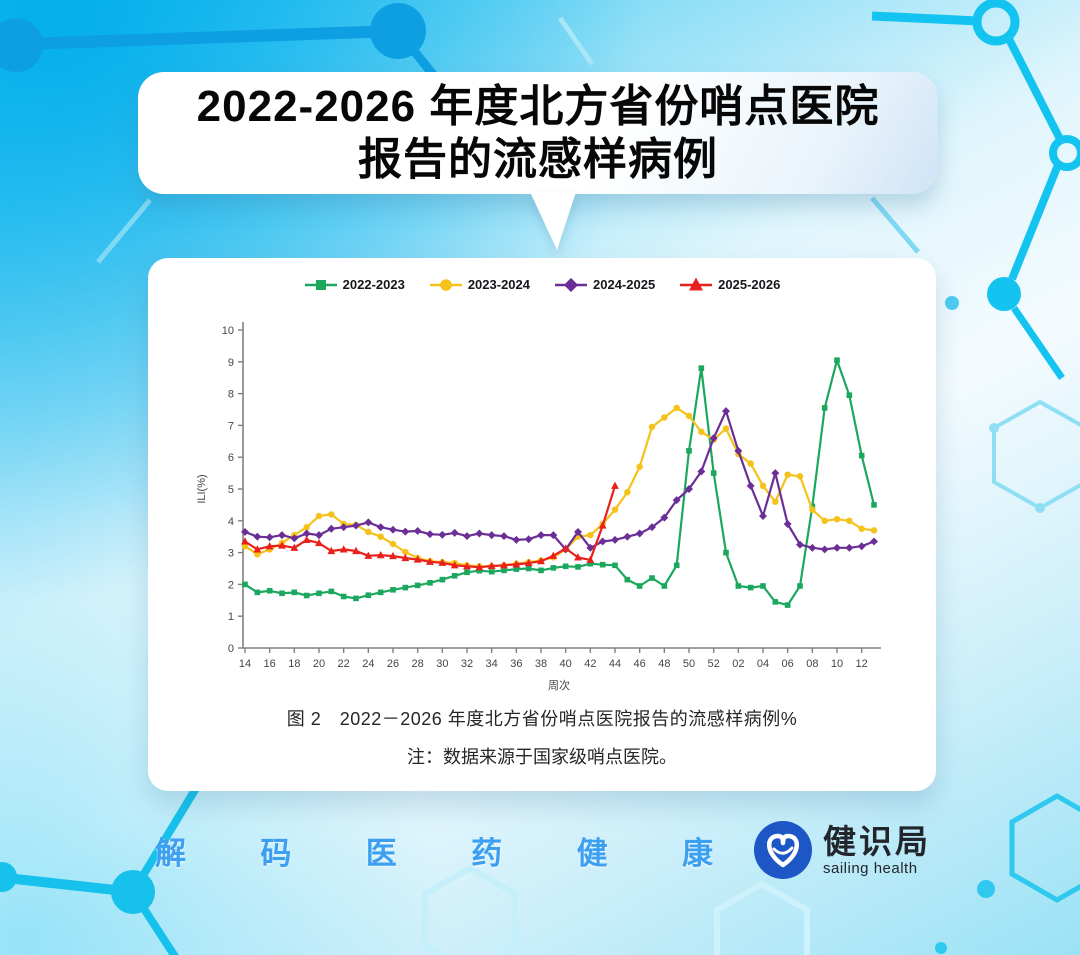  I want to click on legend-label: 2022-2023, so click(373, 284).